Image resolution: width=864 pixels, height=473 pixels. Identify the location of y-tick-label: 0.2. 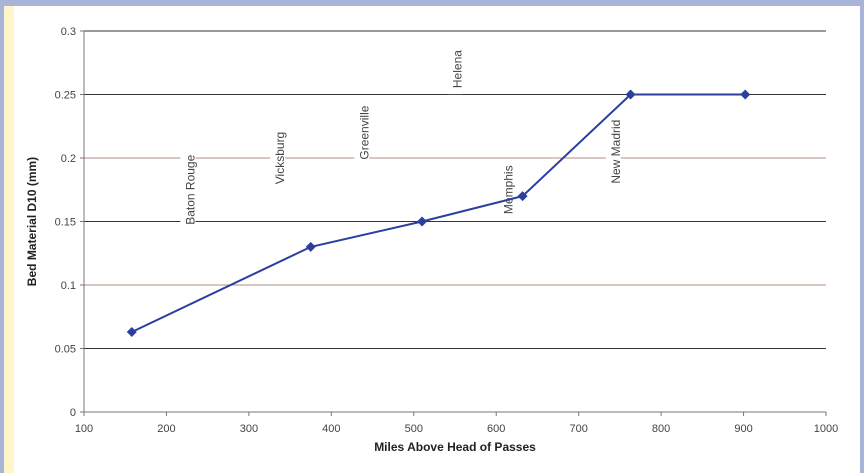
(68, 159).